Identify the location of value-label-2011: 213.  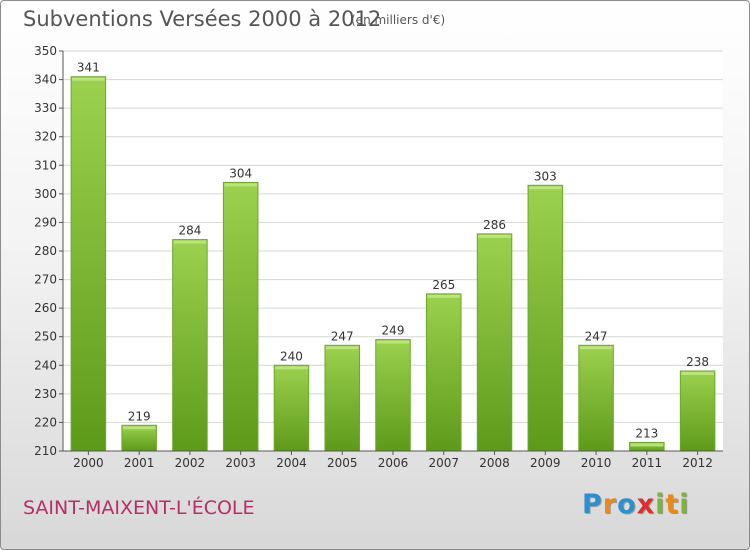
(646, 433).